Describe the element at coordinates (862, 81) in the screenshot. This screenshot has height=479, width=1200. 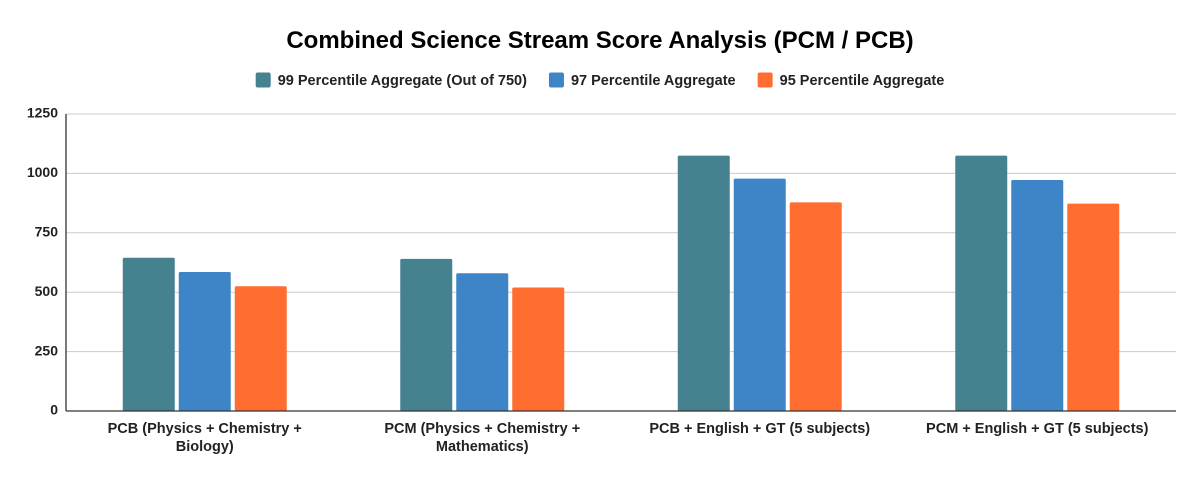
I see `legend-label: 95 Percentile Aggregate` at that location.